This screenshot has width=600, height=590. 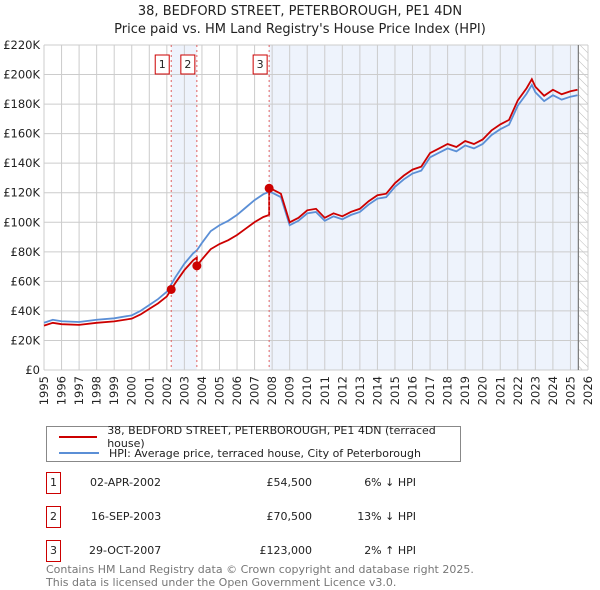 What do you see at coordinates (465, 390) in the screenshot?
I see `x-tick-label: 2019` at bounding box center [465, 390].